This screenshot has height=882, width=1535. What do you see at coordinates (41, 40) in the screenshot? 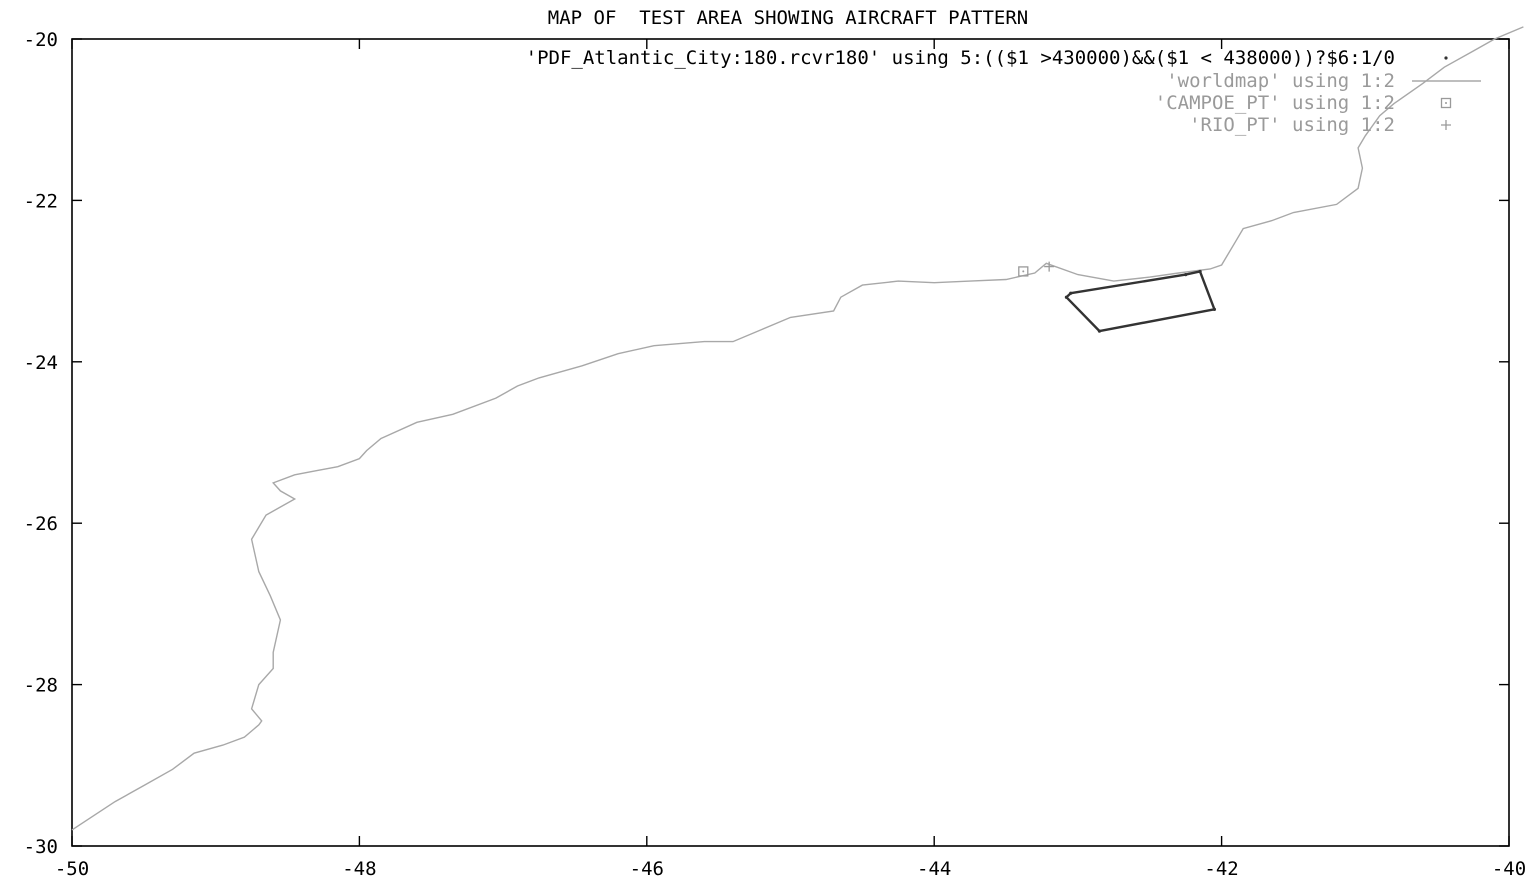
I see `y-tick-label: -20` at bounding box center [41, 40].